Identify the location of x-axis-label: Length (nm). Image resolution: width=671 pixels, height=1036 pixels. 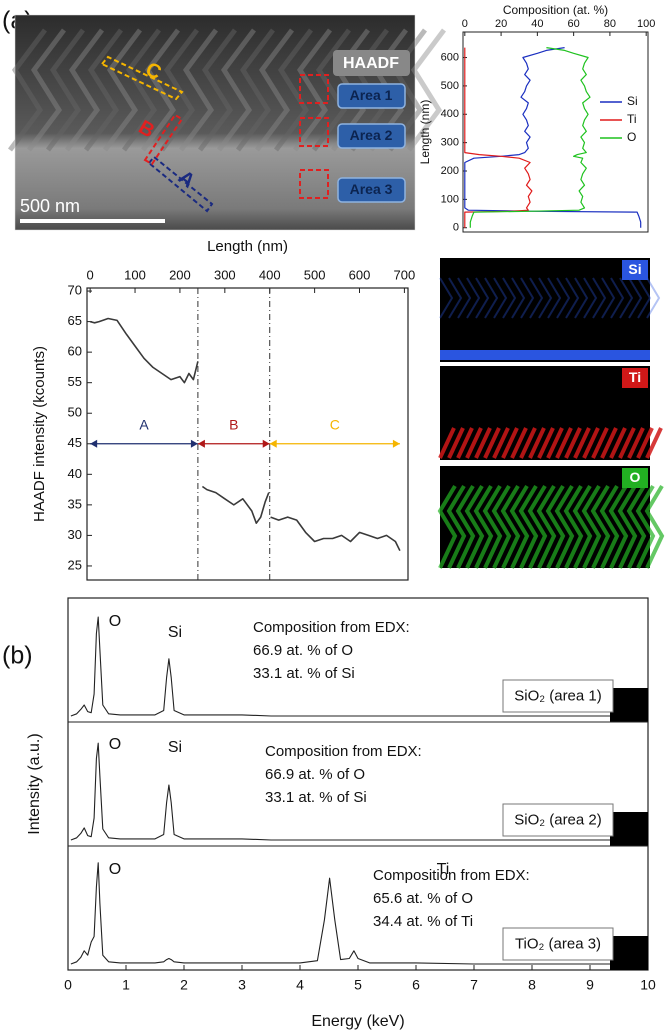
(247, 246).